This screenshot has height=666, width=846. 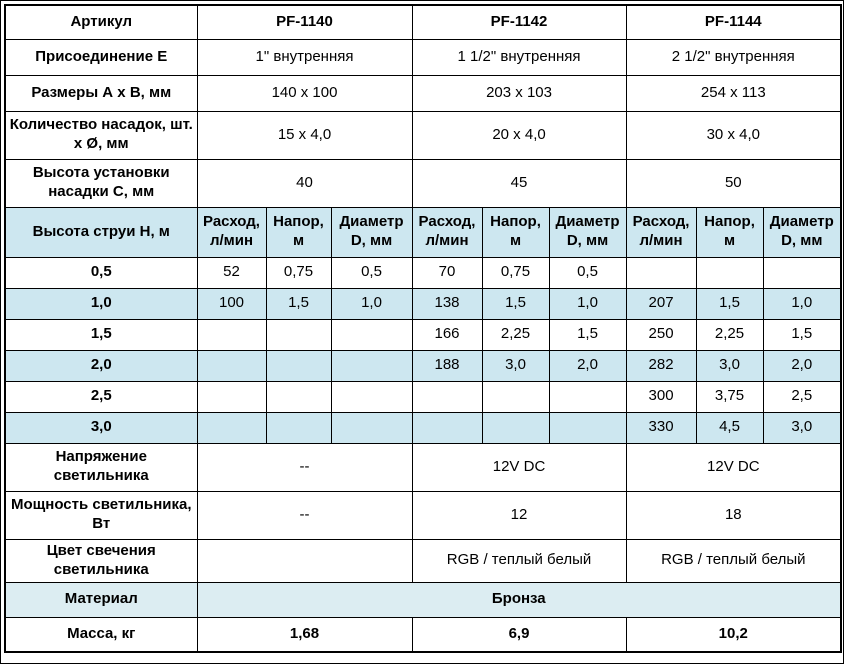 What do you see at coordinates (298, 303) in the screenshot?
I see `h10-cell-1: 1,5` at bounding box center [298, 303].